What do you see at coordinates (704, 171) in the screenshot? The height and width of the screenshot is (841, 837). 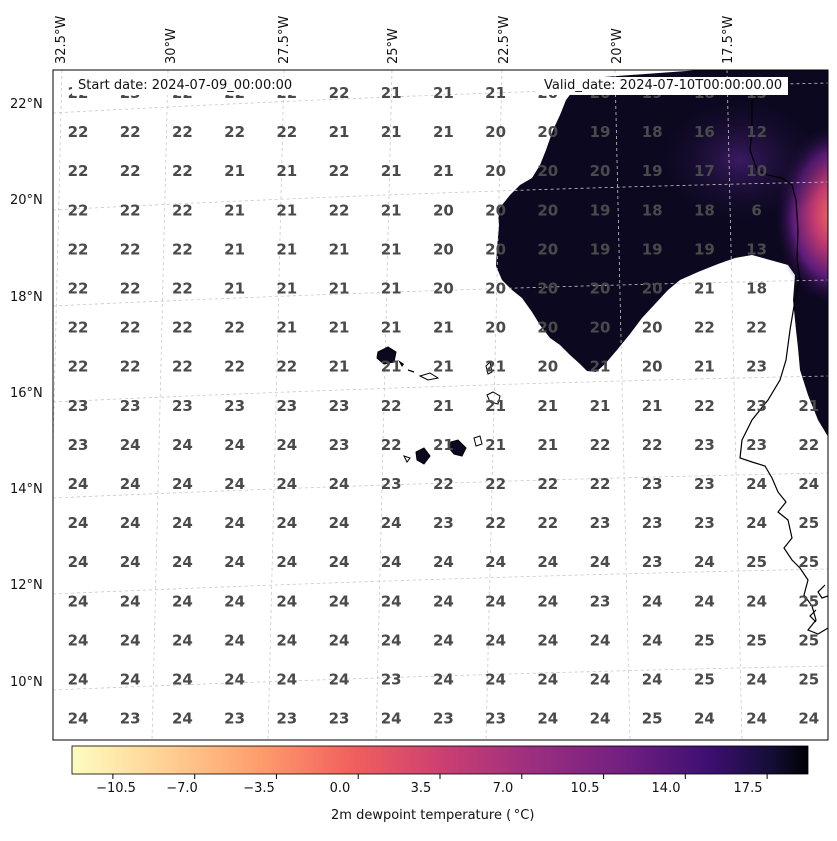 I see `grid-value: 17` at bounding box center [704, 171].